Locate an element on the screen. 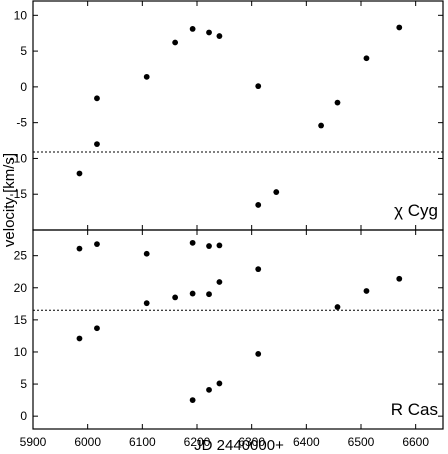 Image resolution: width=448 pixels, height=454 pixels. x-tick-label: 6200 is located at coordinates (197, 442).